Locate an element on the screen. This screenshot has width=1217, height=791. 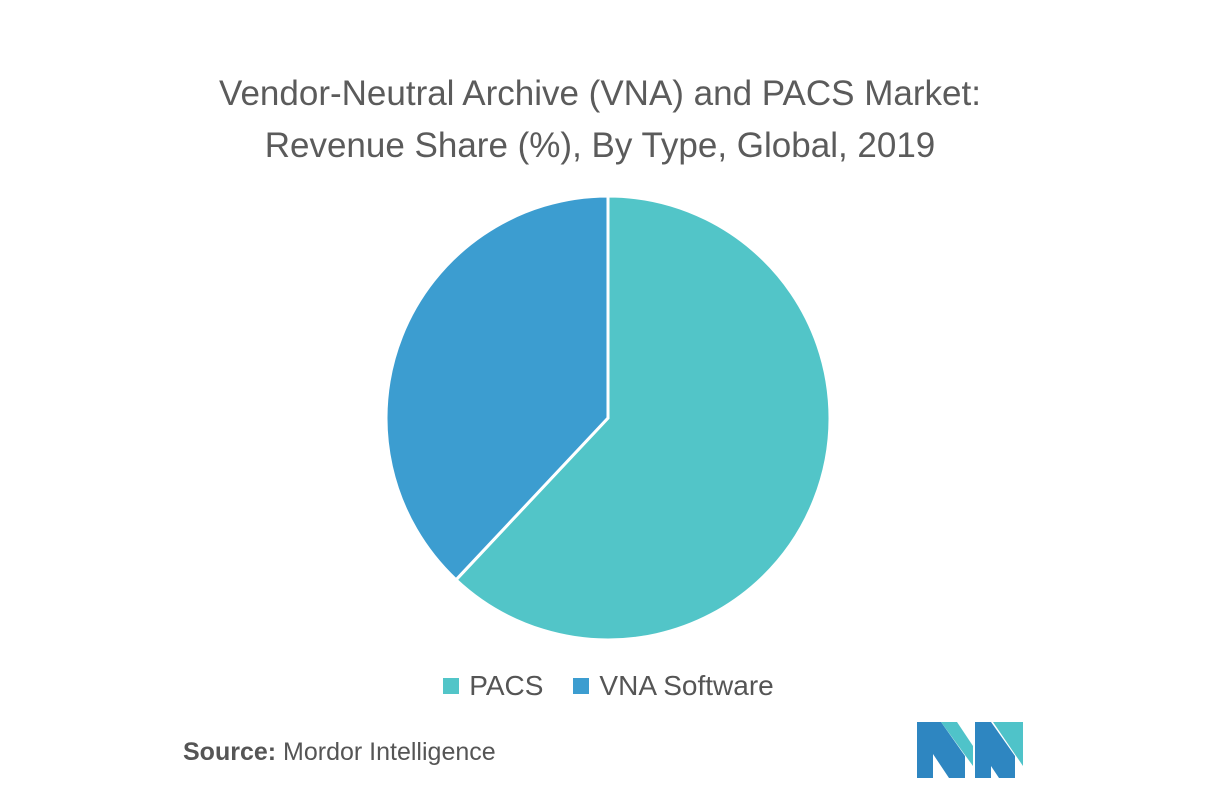
chart-legend: PACS VNA Software is located at coordinates (608, 686).